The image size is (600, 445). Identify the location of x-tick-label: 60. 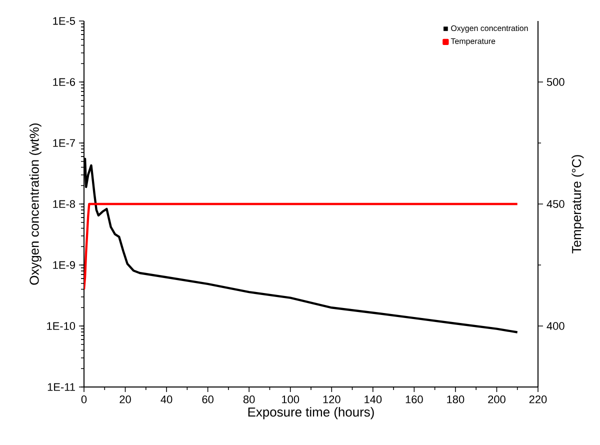
(208, 400).